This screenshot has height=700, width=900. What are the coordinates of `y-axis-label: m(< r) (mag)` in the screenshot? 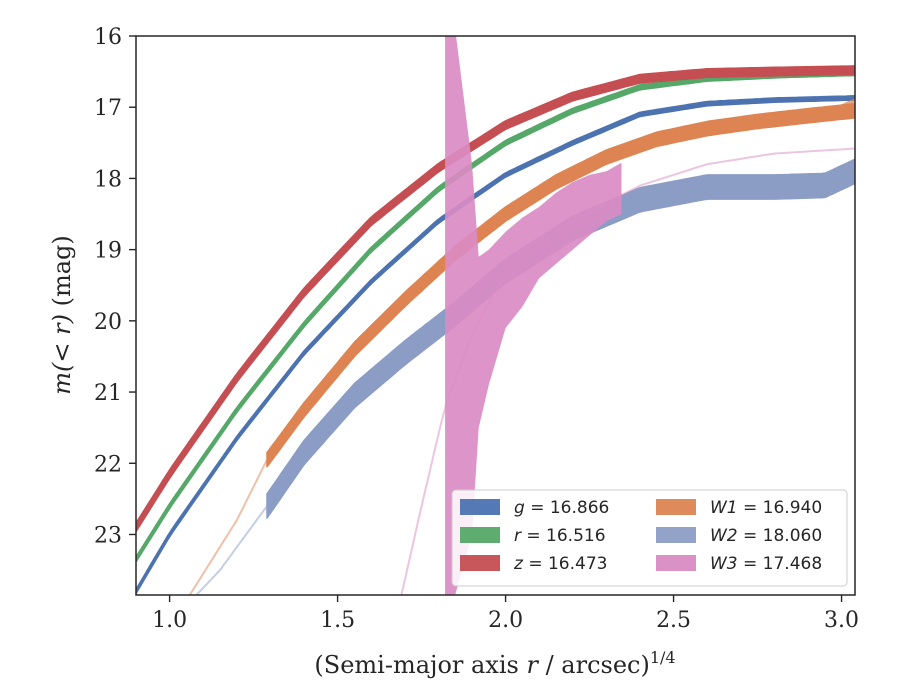 It's located at (62, 315).